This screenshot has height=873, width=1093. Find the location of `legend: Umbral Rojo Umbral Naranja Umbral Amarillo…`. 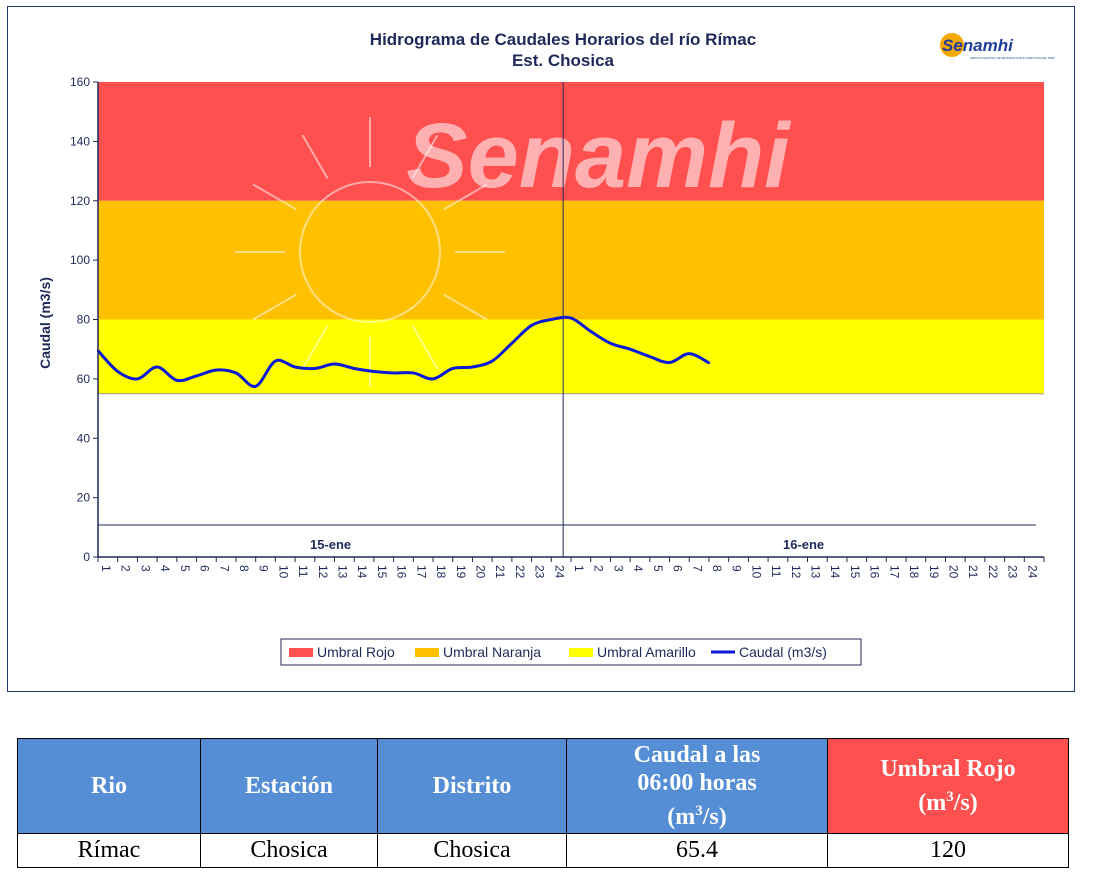

legend: Umbral Rojo Umbral Naranja Umbral Amarillo… is located at coordinates (571, 652).